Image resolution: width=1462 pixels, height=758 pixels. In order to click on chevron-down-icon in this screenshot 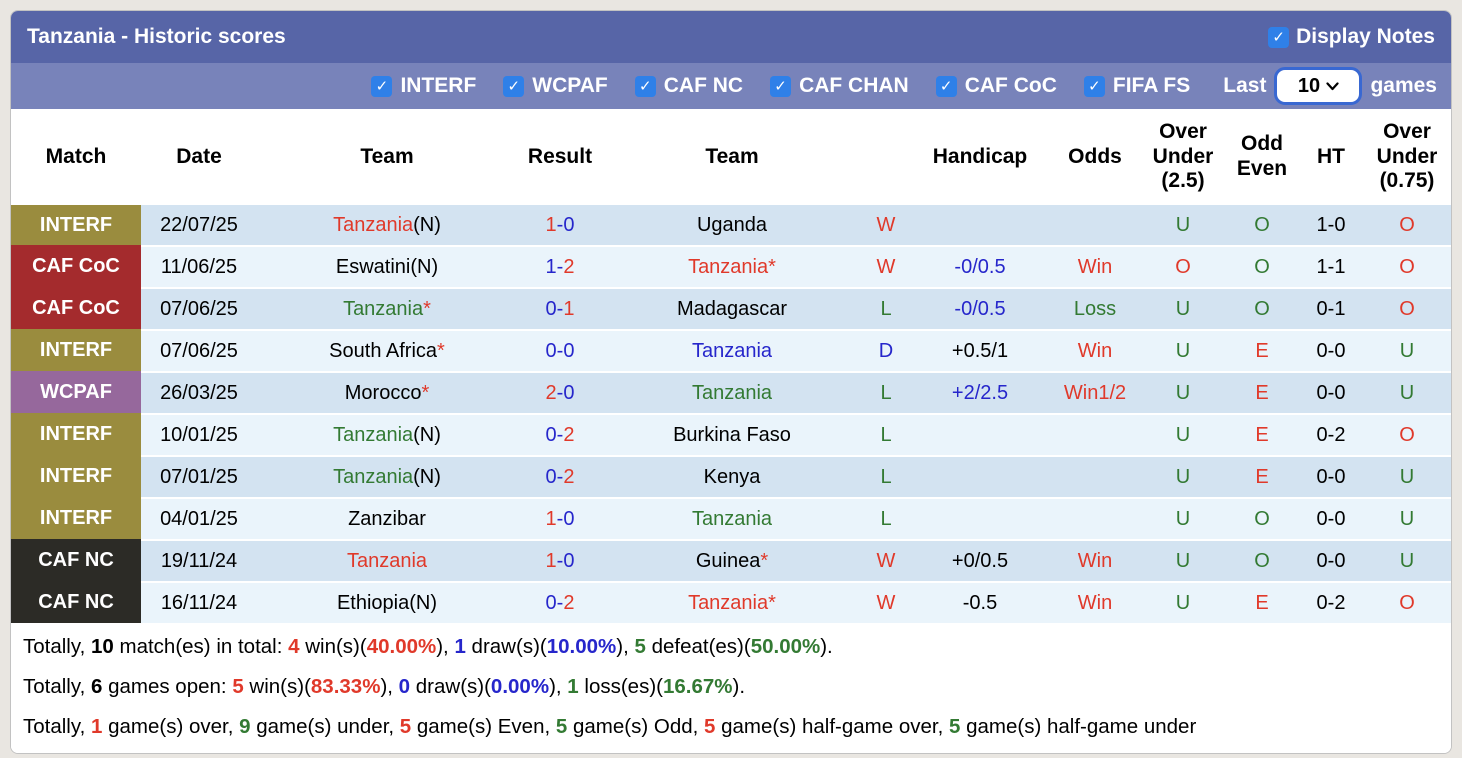, I will do `click(1332, 85)`.